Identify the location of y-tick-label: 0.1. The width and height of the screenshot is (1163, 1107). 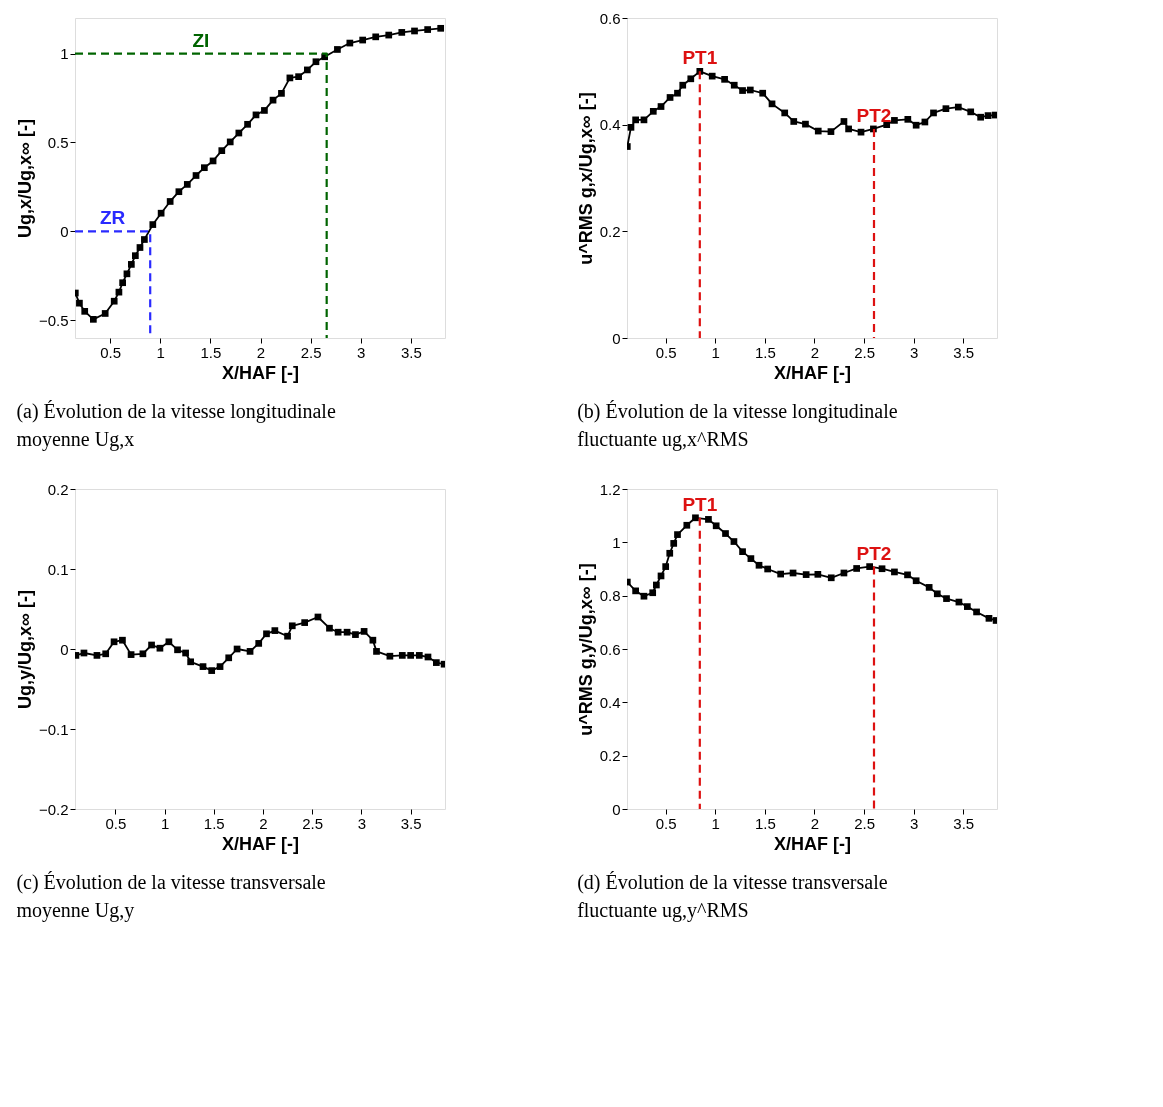
(58, 569).